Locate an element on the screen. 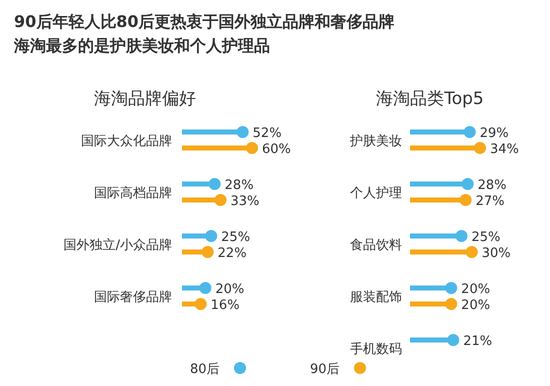  data-label: 52% is located at coordinates (267, 133).